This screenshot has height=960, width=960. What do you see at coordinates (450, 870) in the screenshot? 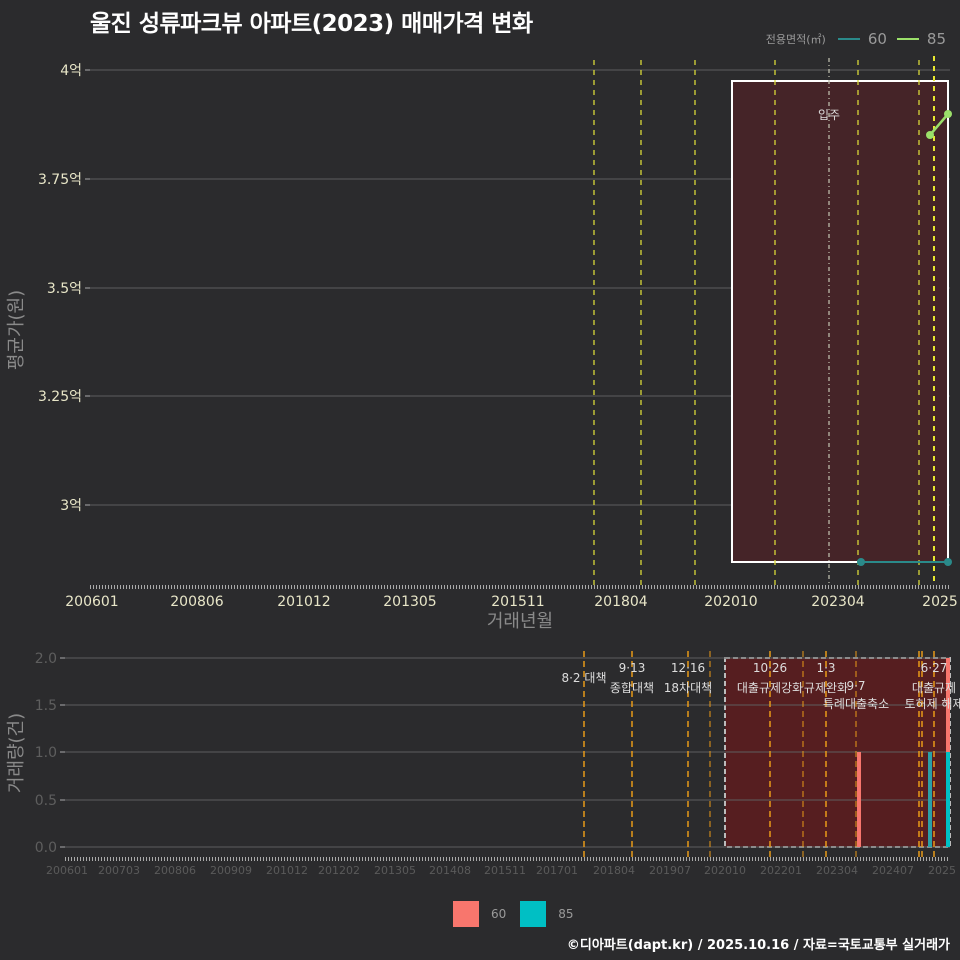
I see `svg-text: 201408` at bounding box center [450, 870].